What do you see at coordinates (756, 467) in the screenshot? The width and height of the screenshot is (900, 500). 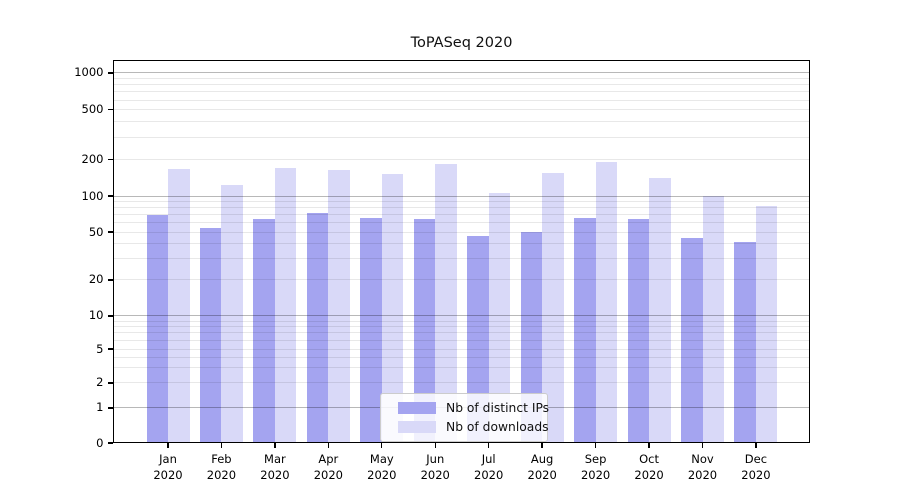 I see `x-tick-label-dec: Dec 2020` at bounding box center [756, 467].